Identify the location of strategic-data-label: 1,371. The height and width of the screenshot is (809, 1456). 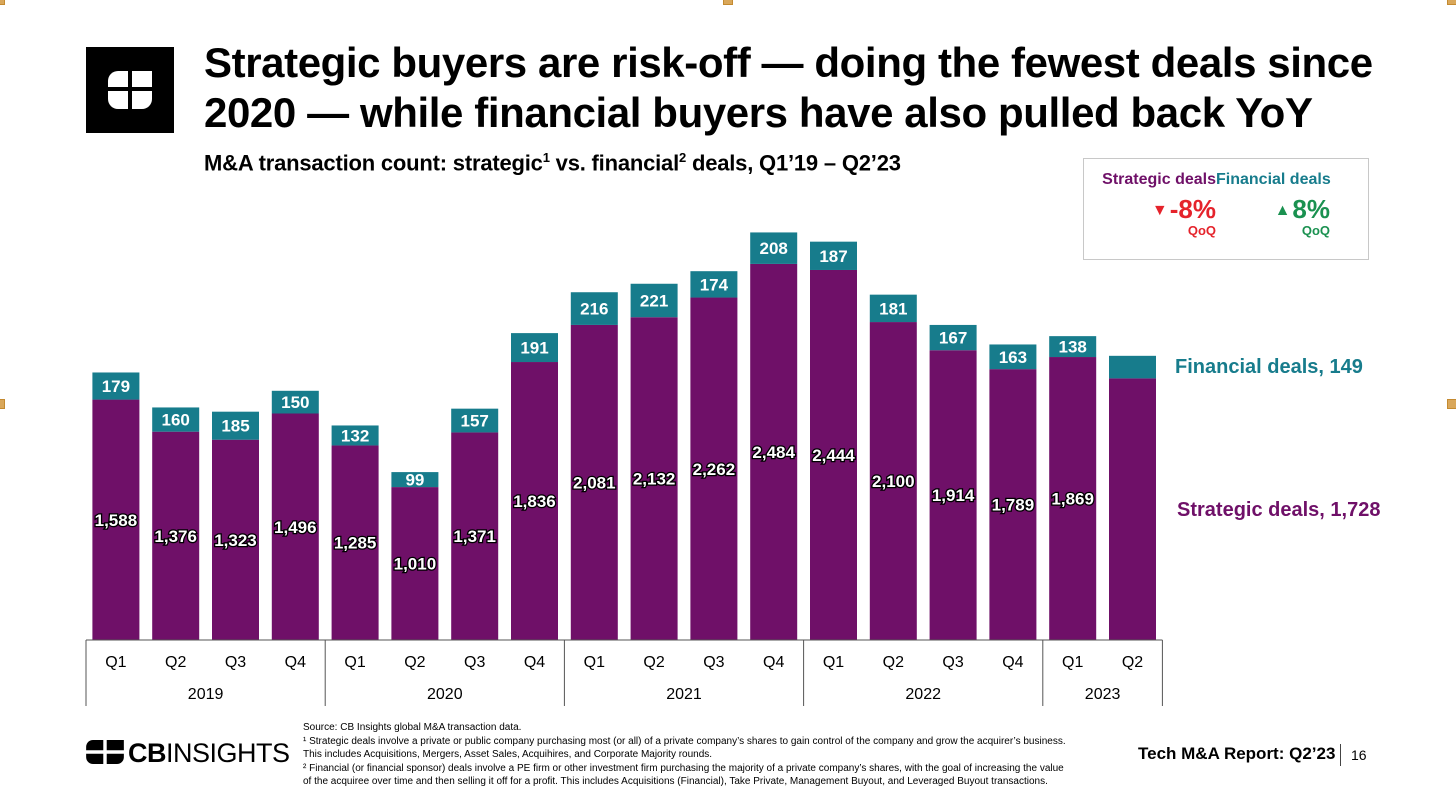
(474, 536).